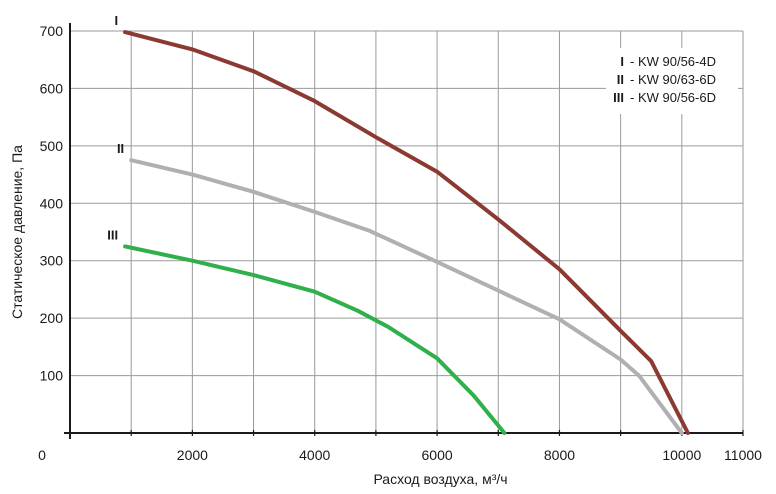 The image size is (776, 494). Describe the element at coordinates (52, 318) in the screenshot. I see `y-tick-label-200: 200` at that location.